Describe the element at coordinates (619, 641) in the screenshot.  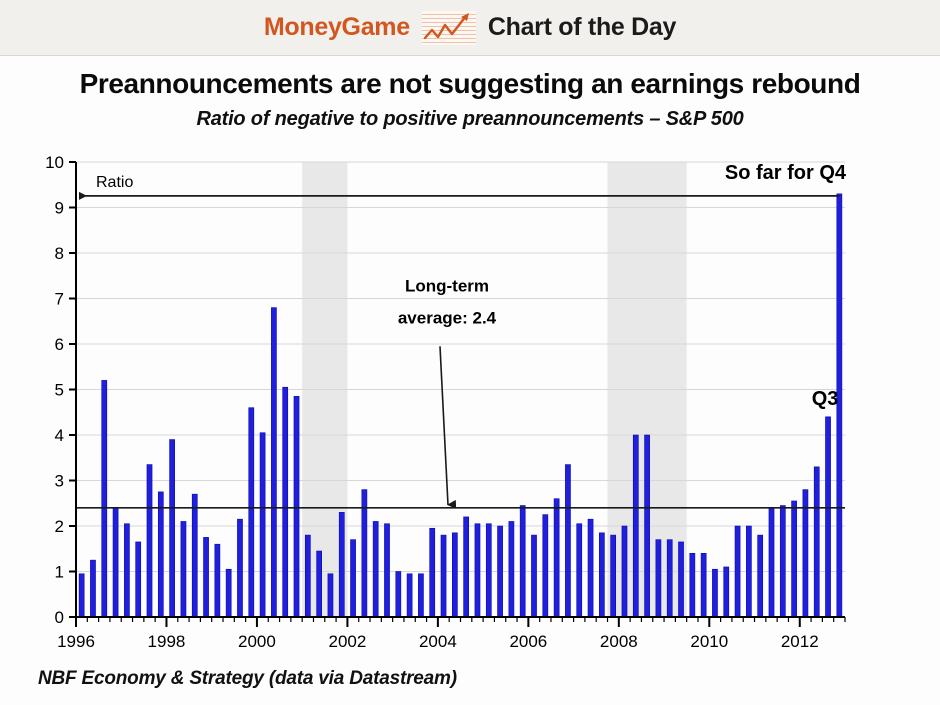
I see `x-tick-label: 2008` at that location.